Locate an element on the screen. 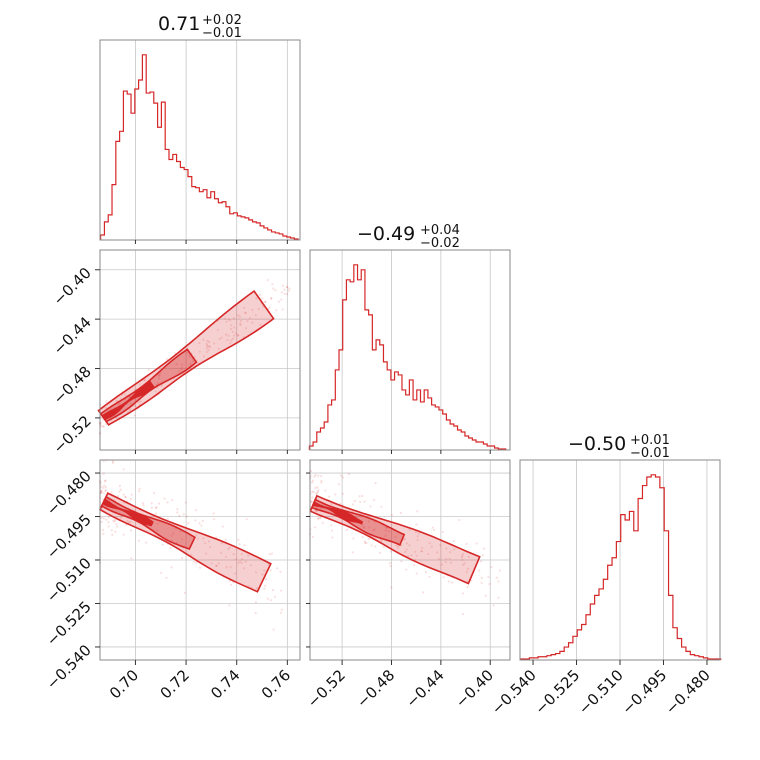  x-tick-label-1-0: −0.52 is located at coordinates (326, 688).